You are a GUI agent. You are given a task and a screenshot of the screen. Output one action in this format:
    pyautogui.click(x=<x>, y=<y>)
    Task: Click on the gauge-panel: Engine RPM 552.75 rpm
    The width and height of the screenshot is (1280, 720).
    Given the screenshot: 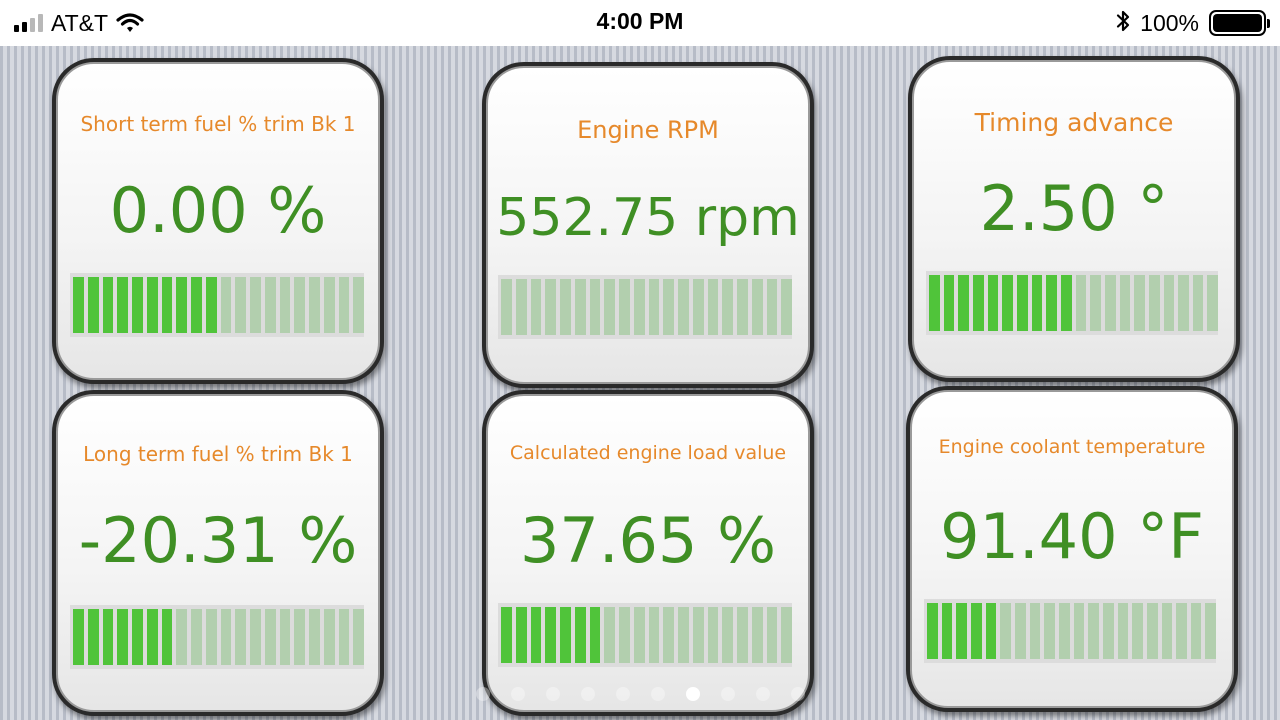 What is the action you would take?
    pyautogui.click(x=648, y=225)
    